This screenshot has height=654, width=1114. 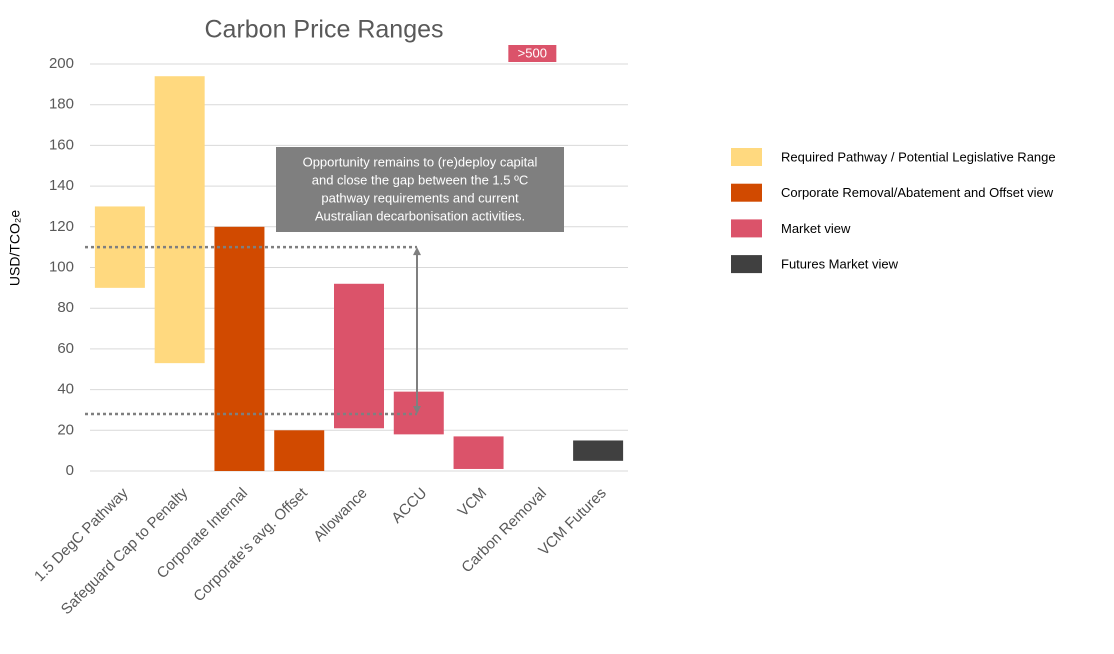 What do you see at coordinates (65, 429) in the screenshot?
I see `y-tick-label: 20` at bounding box center [65, 429].